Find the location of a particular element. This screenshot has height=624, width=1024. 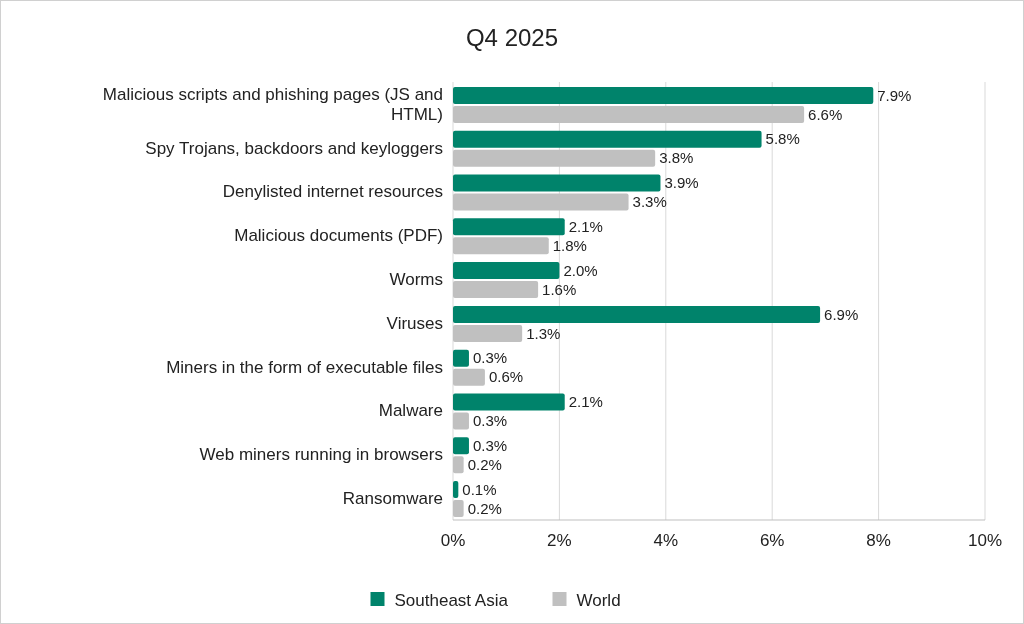

y-tick-label: Denylisted internet resources is located at coordinates (332, 192).